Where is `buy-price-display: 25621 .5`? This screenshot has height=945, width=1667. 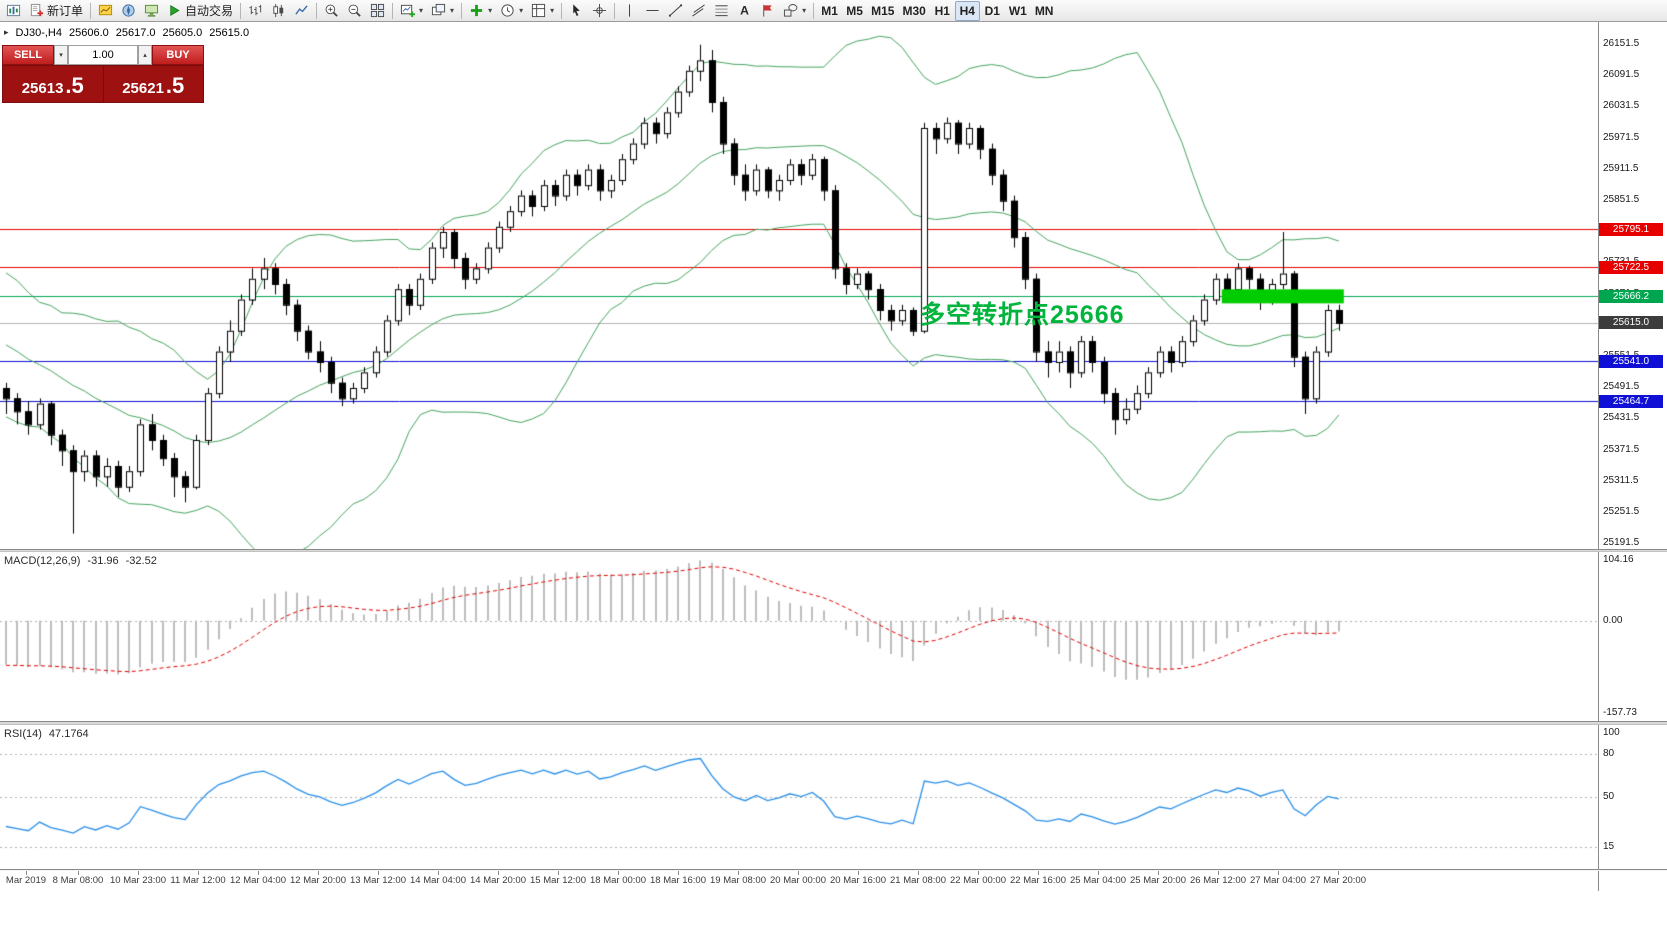
buy-price-display: 25621 .5 is located at coordinates (154, 84).